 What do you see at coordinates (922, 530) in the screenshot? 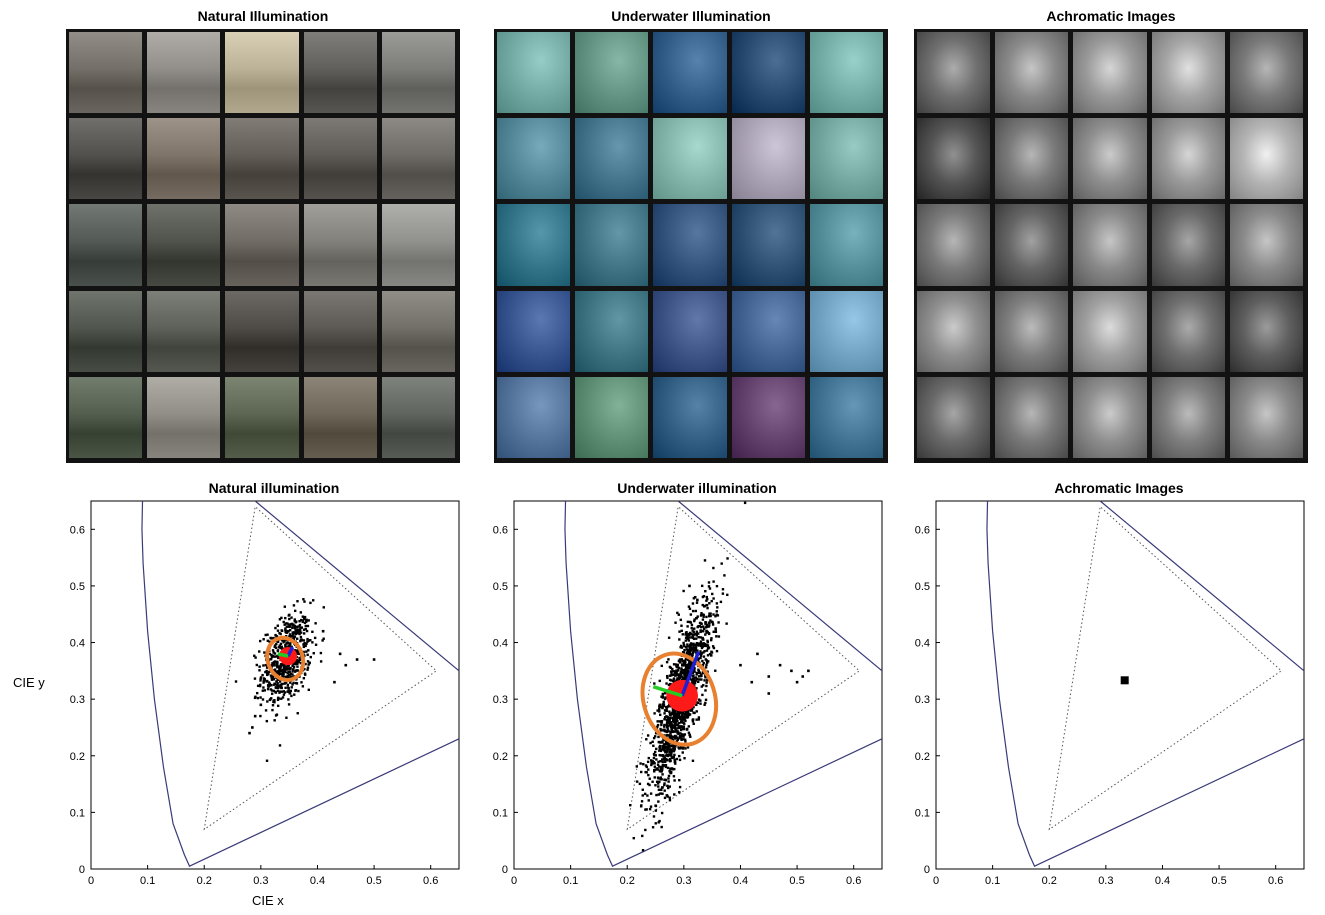
I see `y-tick-label: 0.6` at bounding box center [922, 530].